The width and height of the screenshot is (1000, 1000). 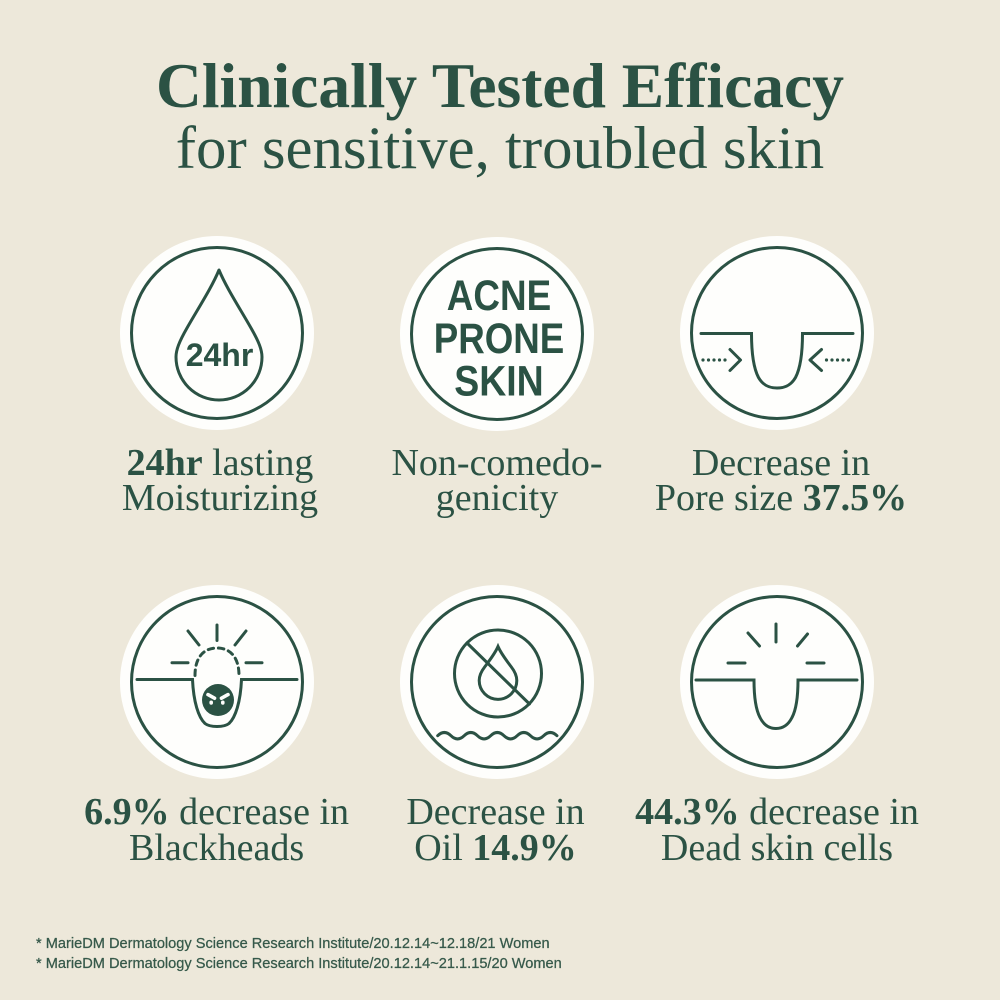 I want to click on svg-text: ACNE, so click(x=499, y=296).